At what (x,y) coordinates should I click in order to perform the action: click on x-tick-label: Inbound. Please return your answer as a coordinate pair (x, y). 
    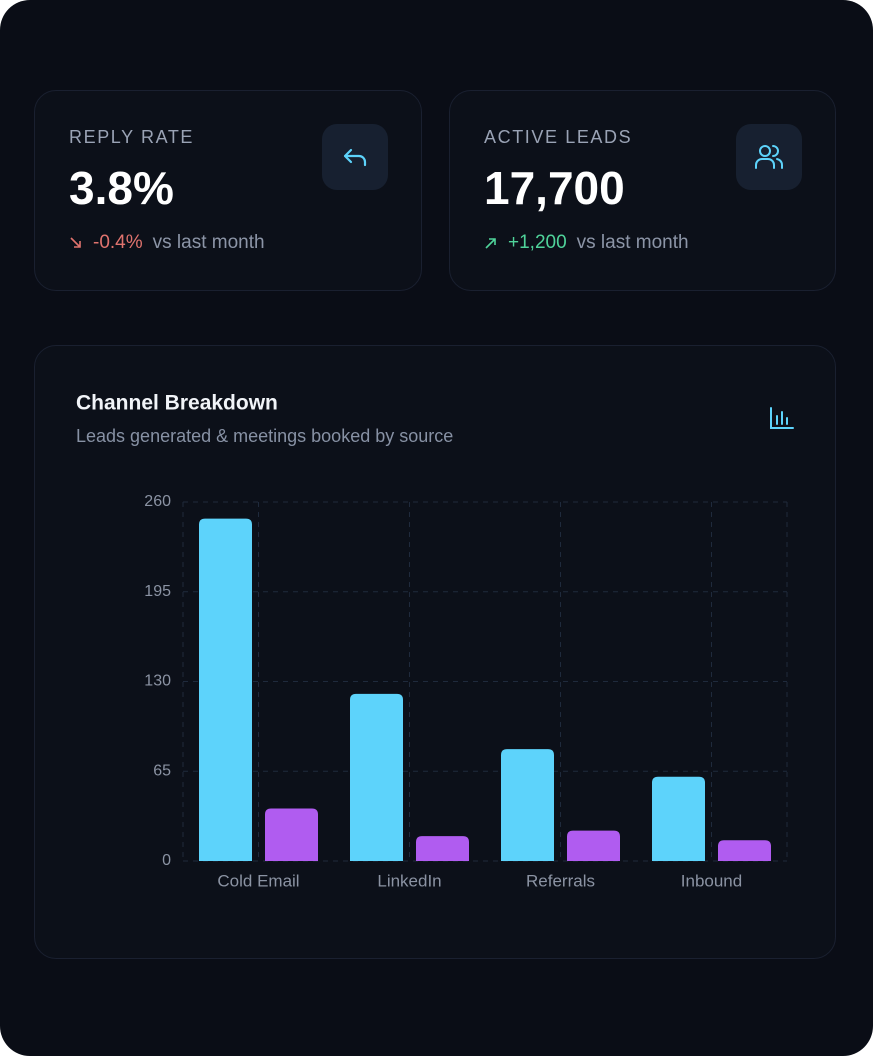
    Looking at the image, I should click on (711, 880).